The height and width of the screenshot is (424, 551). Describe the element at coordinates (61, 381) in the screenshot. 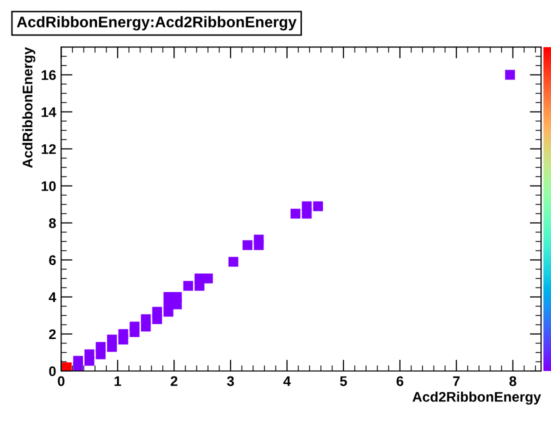

I see `x-tick-label: 0` at that location.